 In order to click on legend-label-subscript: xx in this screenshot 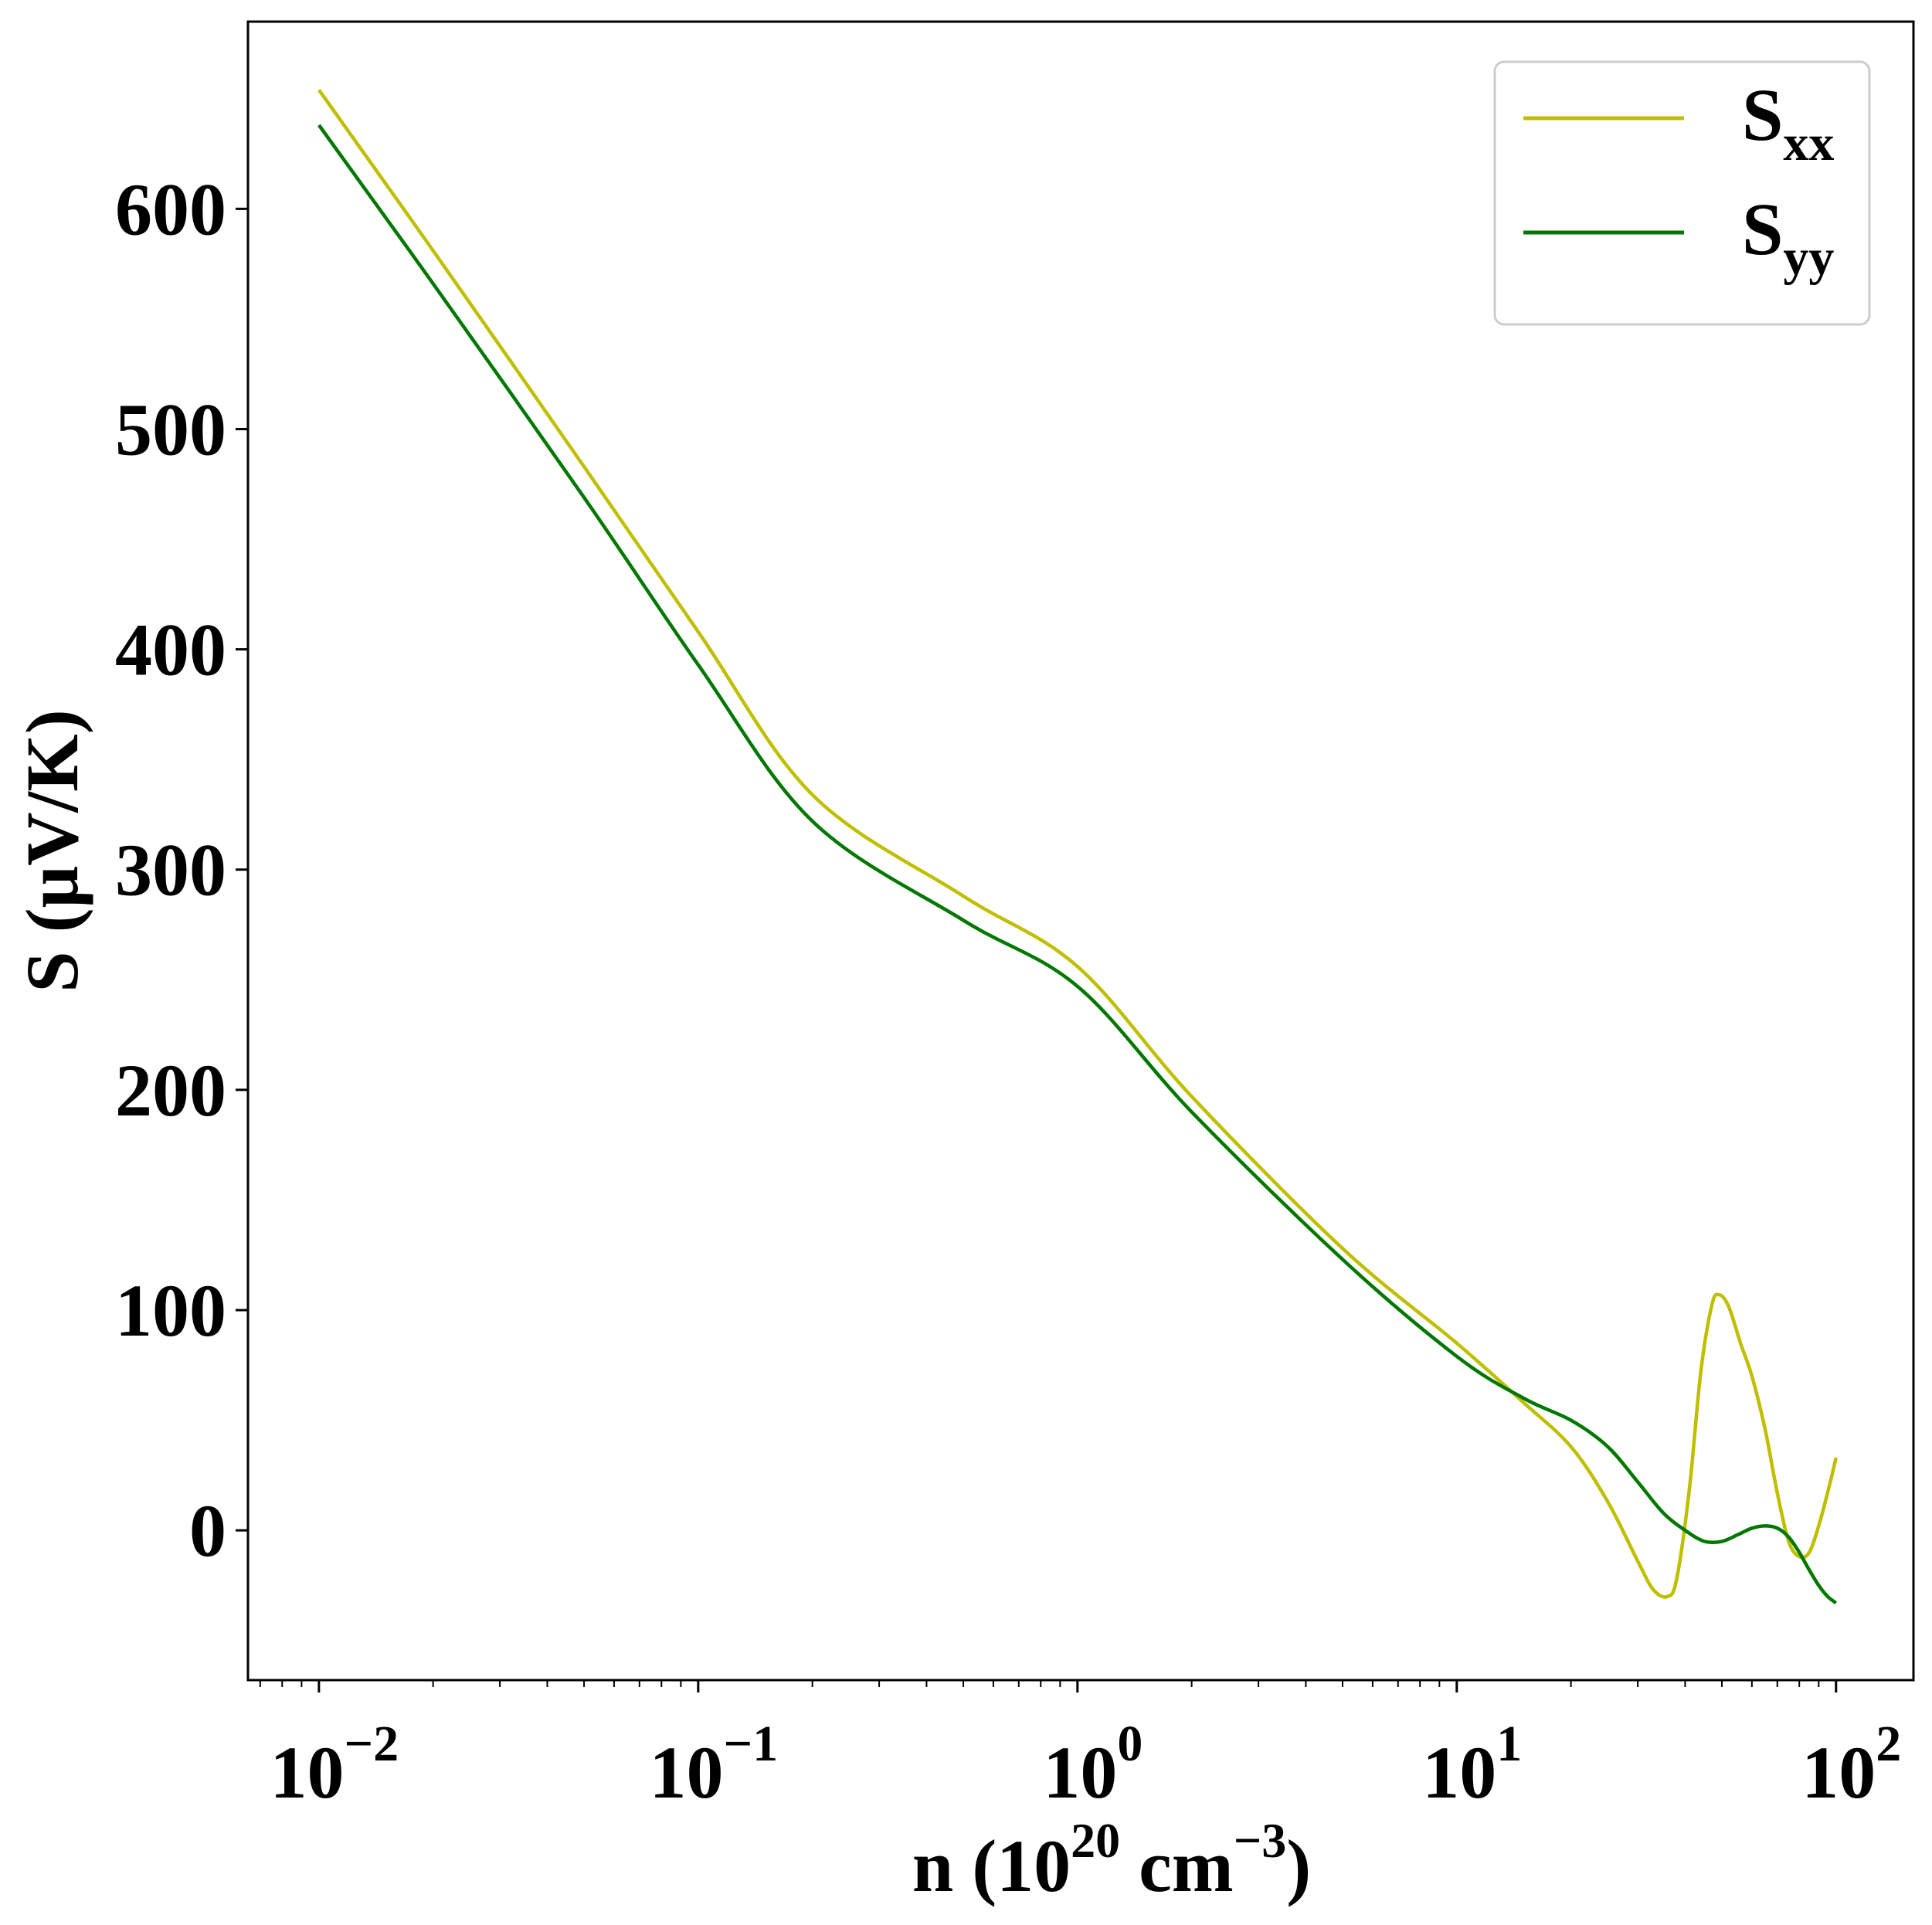, I will do `click(1808, 143)`.